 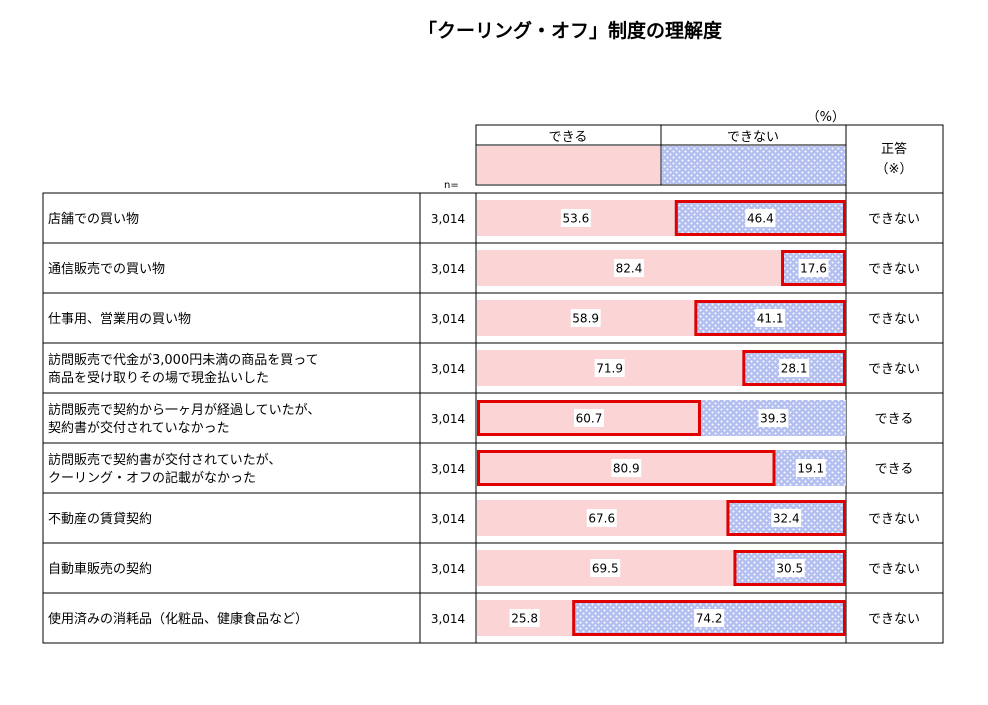 I want to click on category-label: 通信販売での買い物, so click(x=106, y=269).